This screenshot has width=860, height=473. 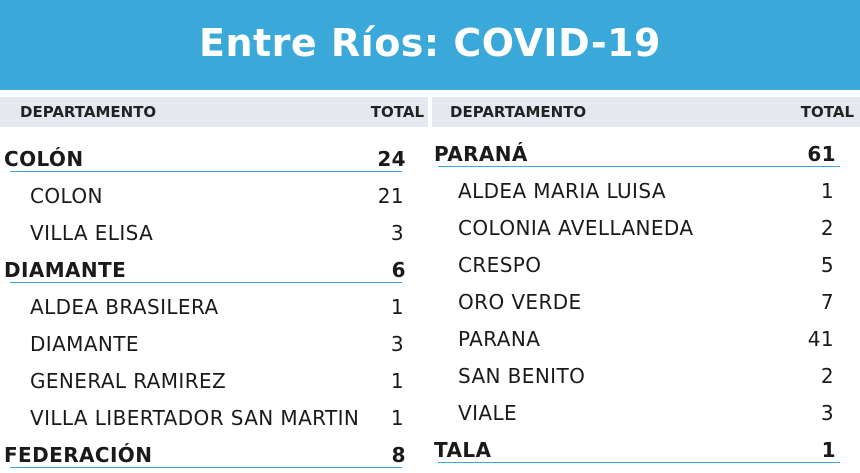 I want to click on locality-row: PARANA 41, so click(x=637, y=338).